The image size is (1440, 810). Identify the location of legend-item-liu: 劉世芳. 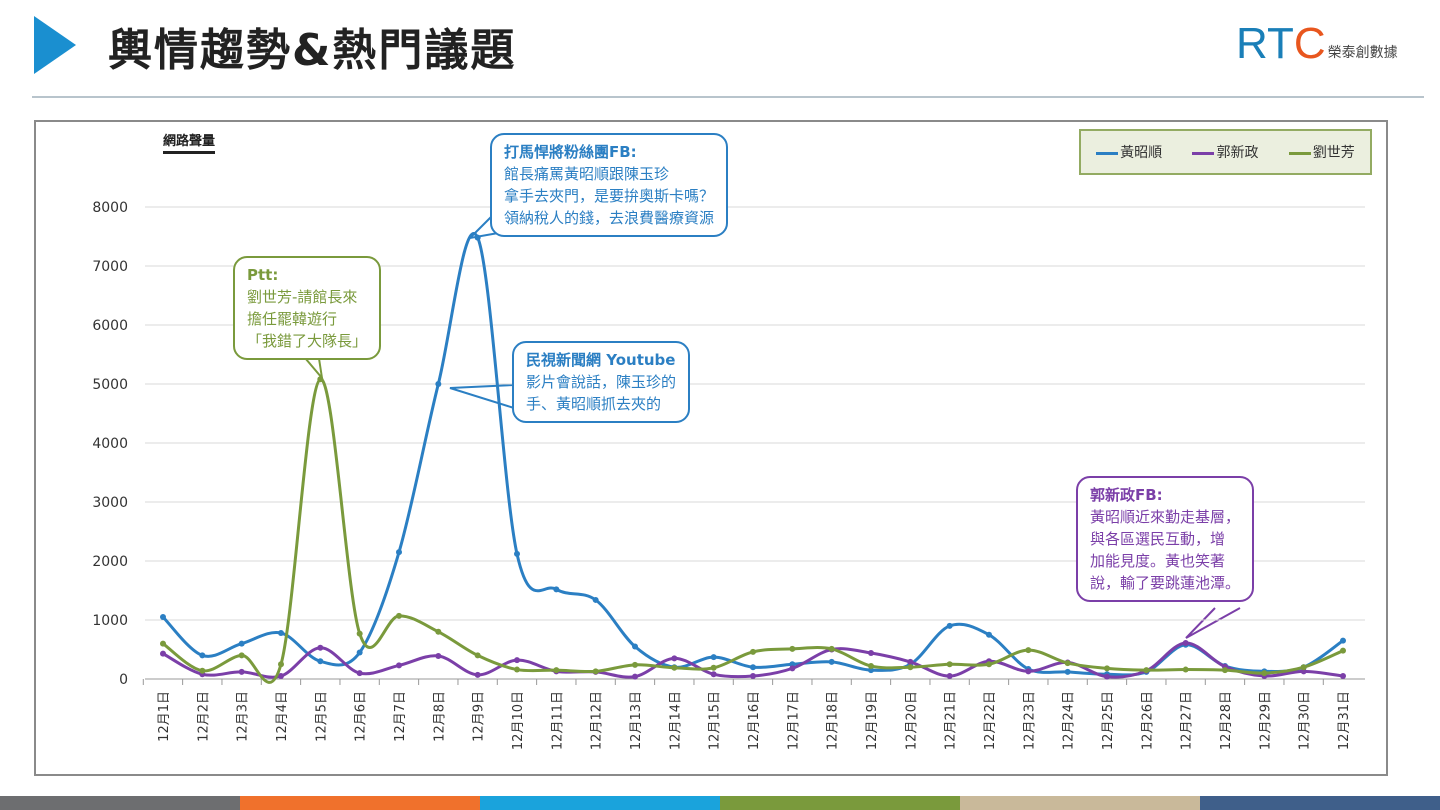
(1321, 152).